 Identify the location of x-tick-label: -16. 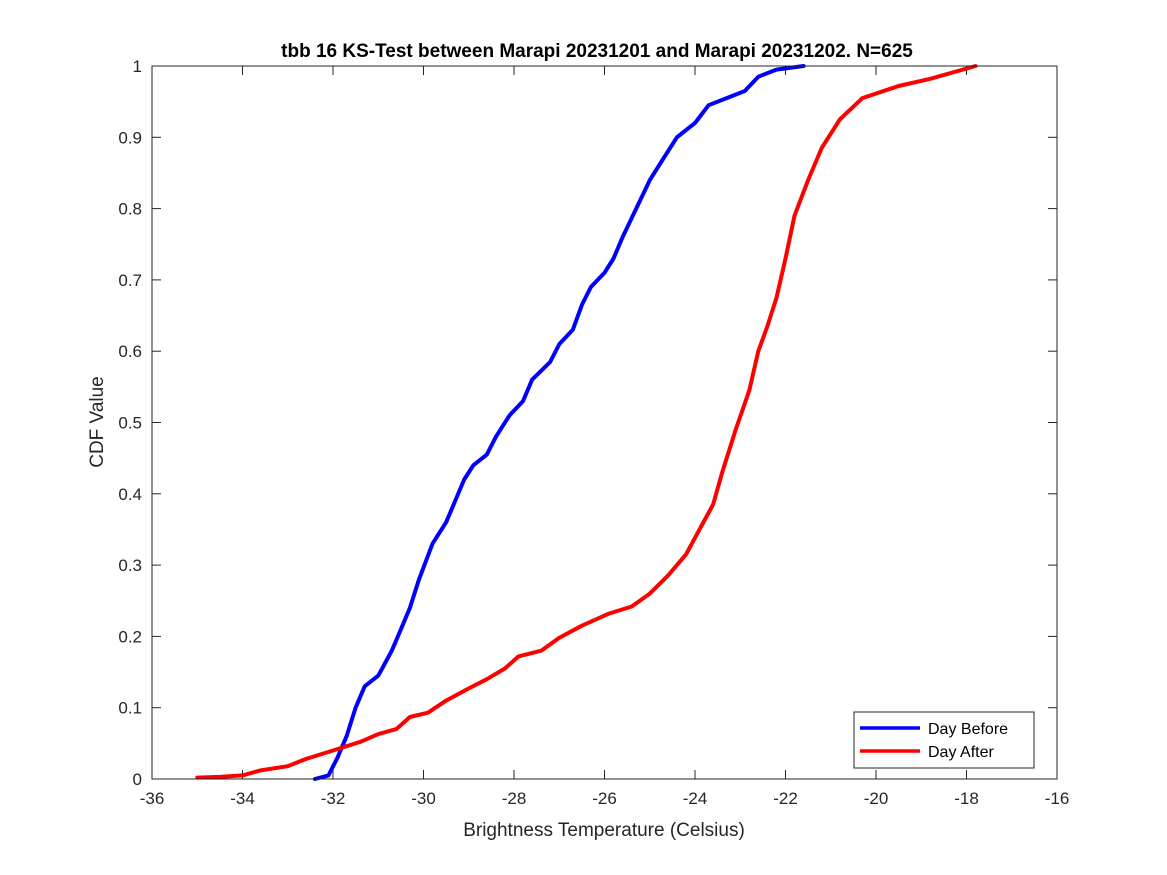
(1057, 798).